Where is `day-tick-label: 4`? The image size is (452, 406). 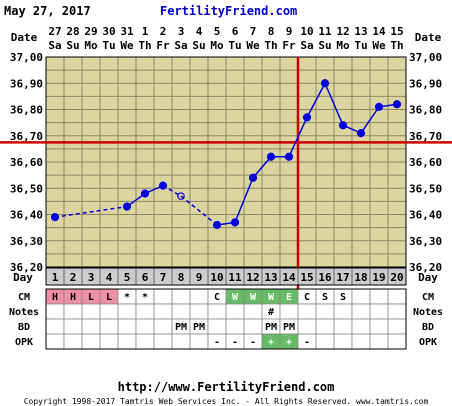 day-tick-label: 4 is located at coordinates (109, 277).